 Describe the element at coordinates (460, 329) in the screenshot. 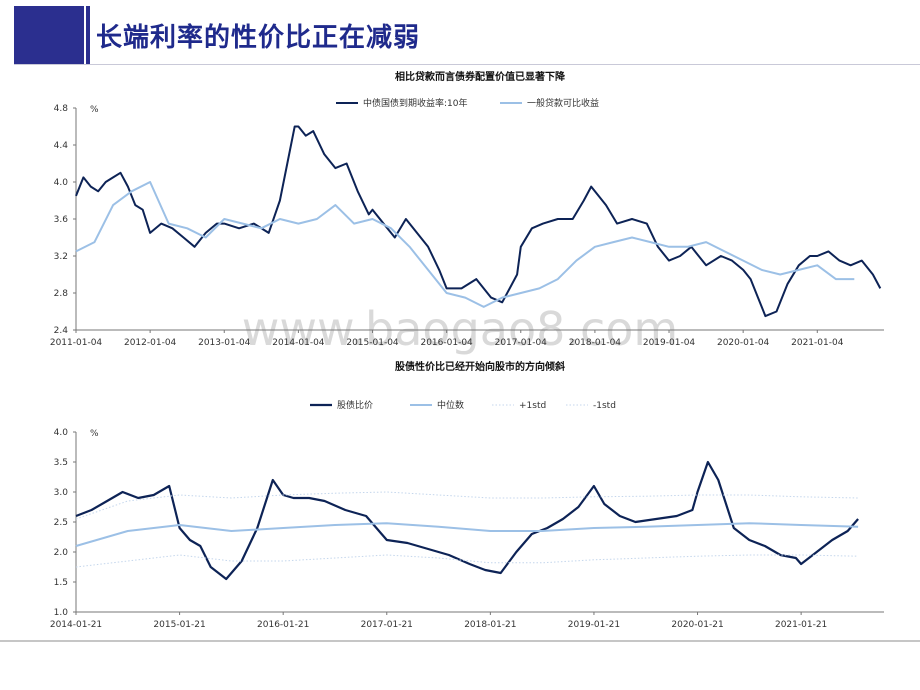

I see `watermark: www.baogao8.com` at that location.